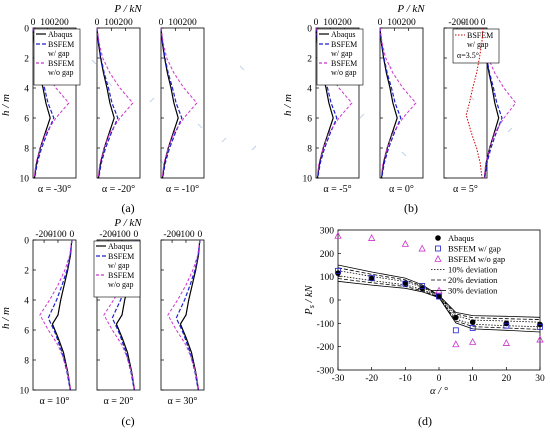  Describe the element at coordinates (327, 255) in the screenshot. I see `y-tick-label: 200` at that location.